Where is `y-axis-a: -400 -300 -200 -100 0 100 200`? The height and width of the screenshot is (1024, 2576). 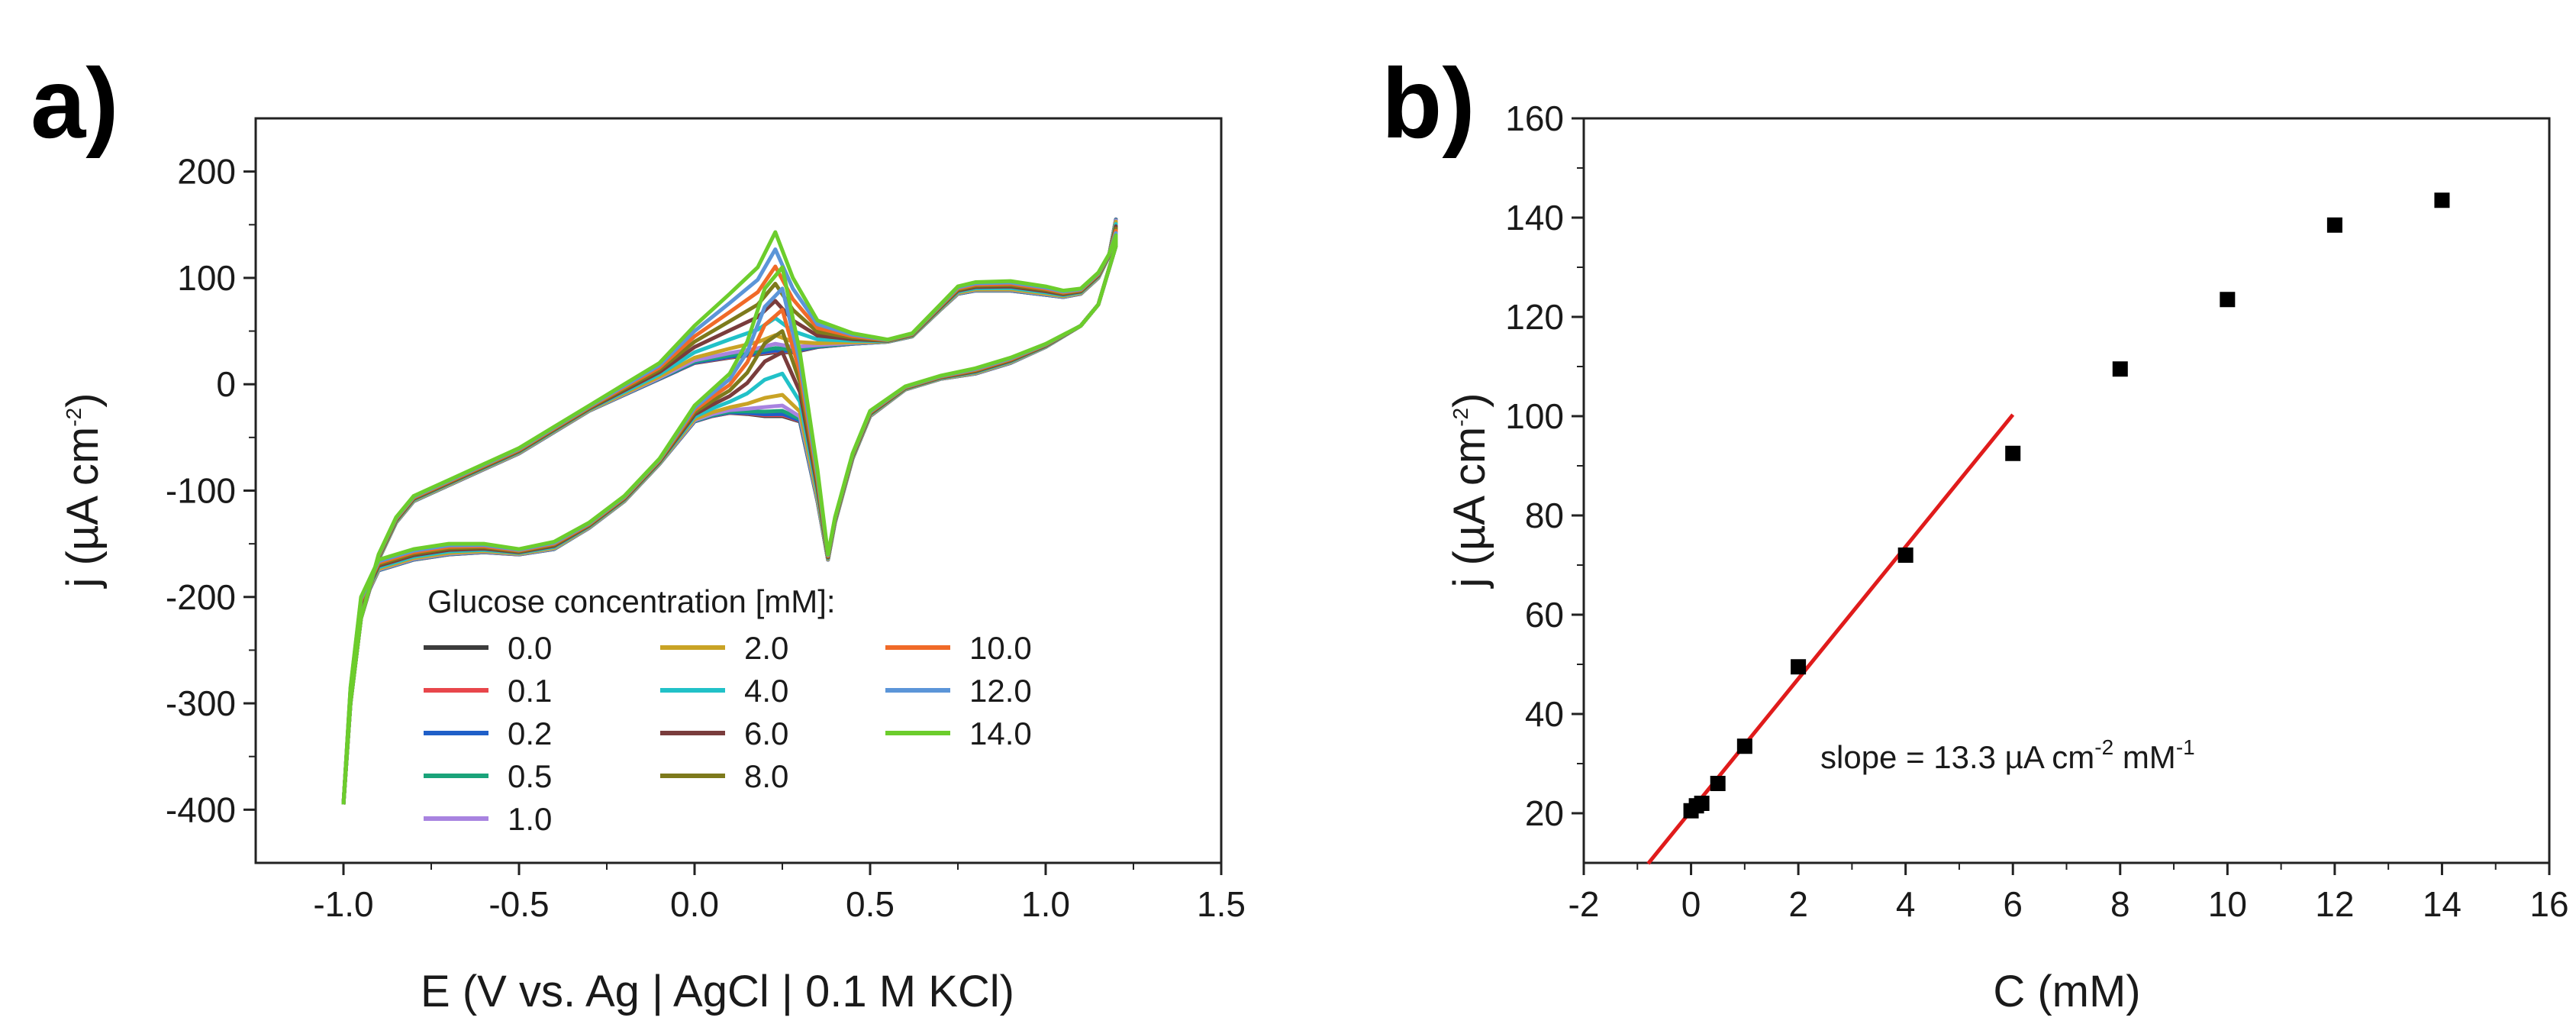
y-axis-a: -400 -300 -200 -100 0 100 200 is located at coordinates (211, 490).